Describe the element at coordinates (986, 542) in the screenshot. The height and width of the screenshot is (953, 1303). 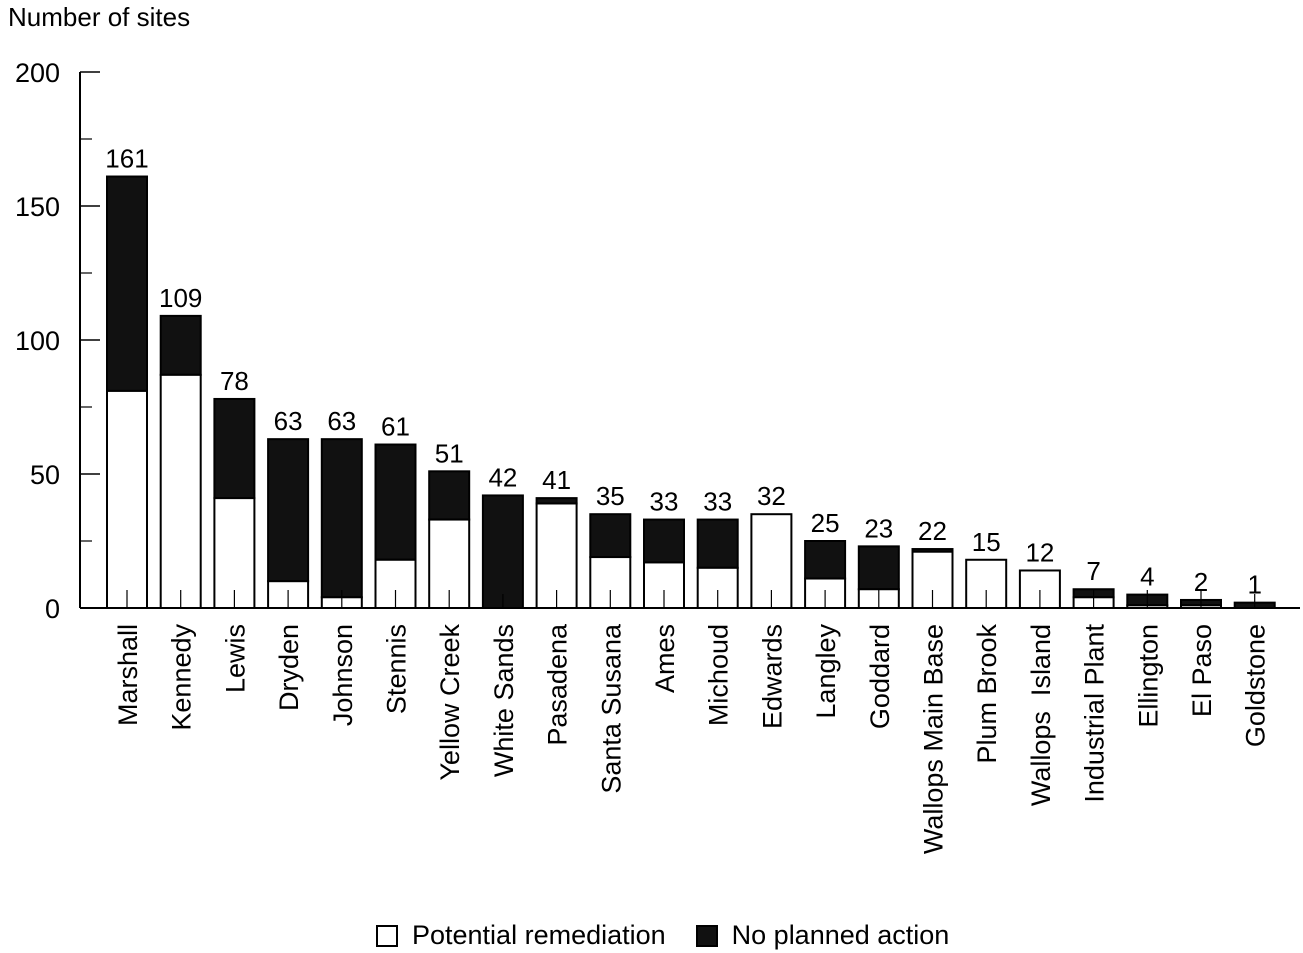
I see `data-label: 15` at that location.